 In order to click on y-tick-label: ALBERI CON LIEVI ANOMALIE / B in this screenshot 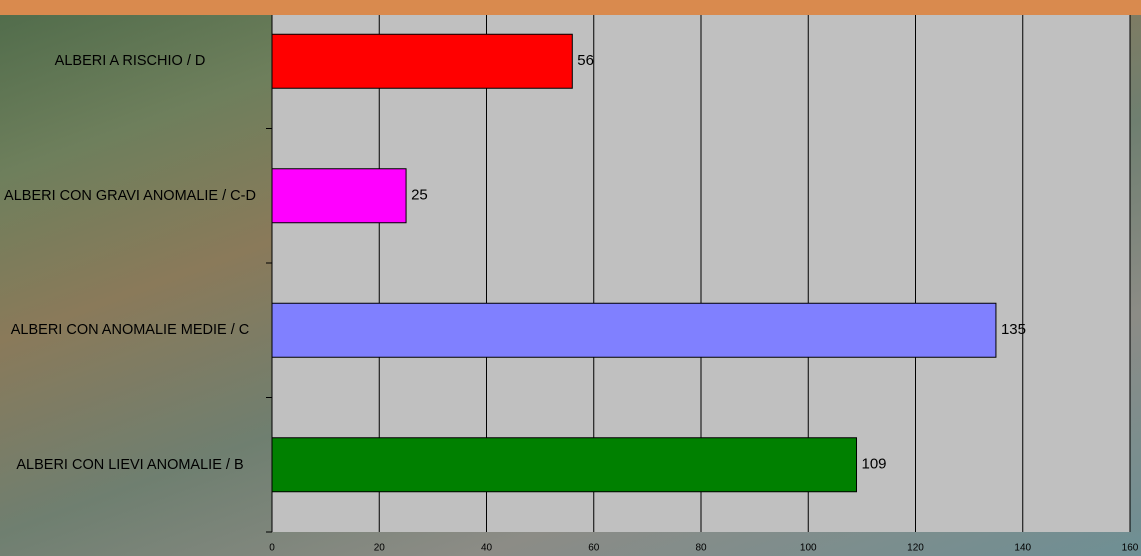, I will do `click(130, 464)`.